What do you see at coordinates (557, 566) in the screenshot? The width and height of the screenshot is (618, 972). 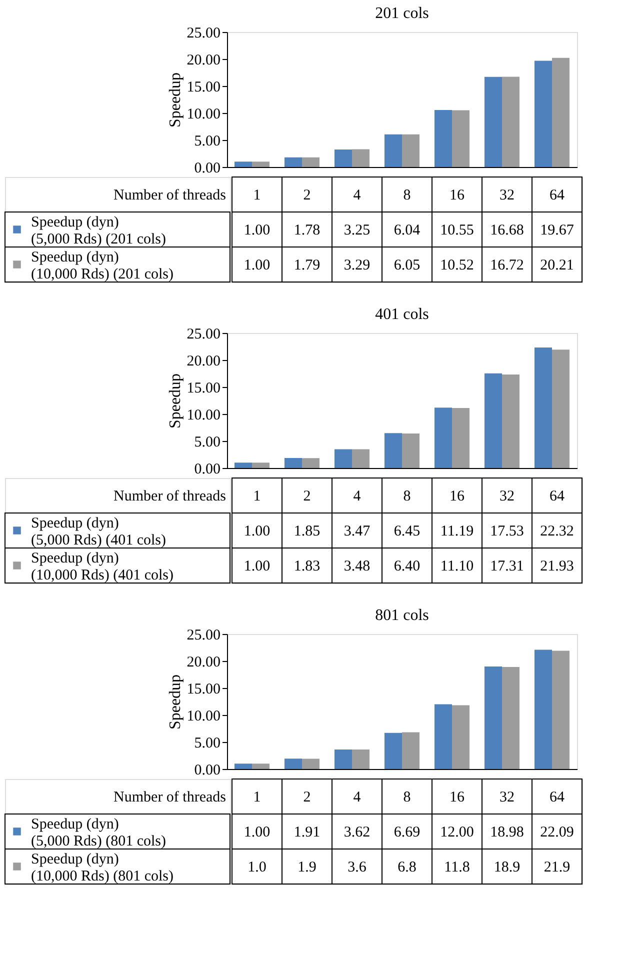 I see `data-label: 21.93` at bounding box center [557, 566].